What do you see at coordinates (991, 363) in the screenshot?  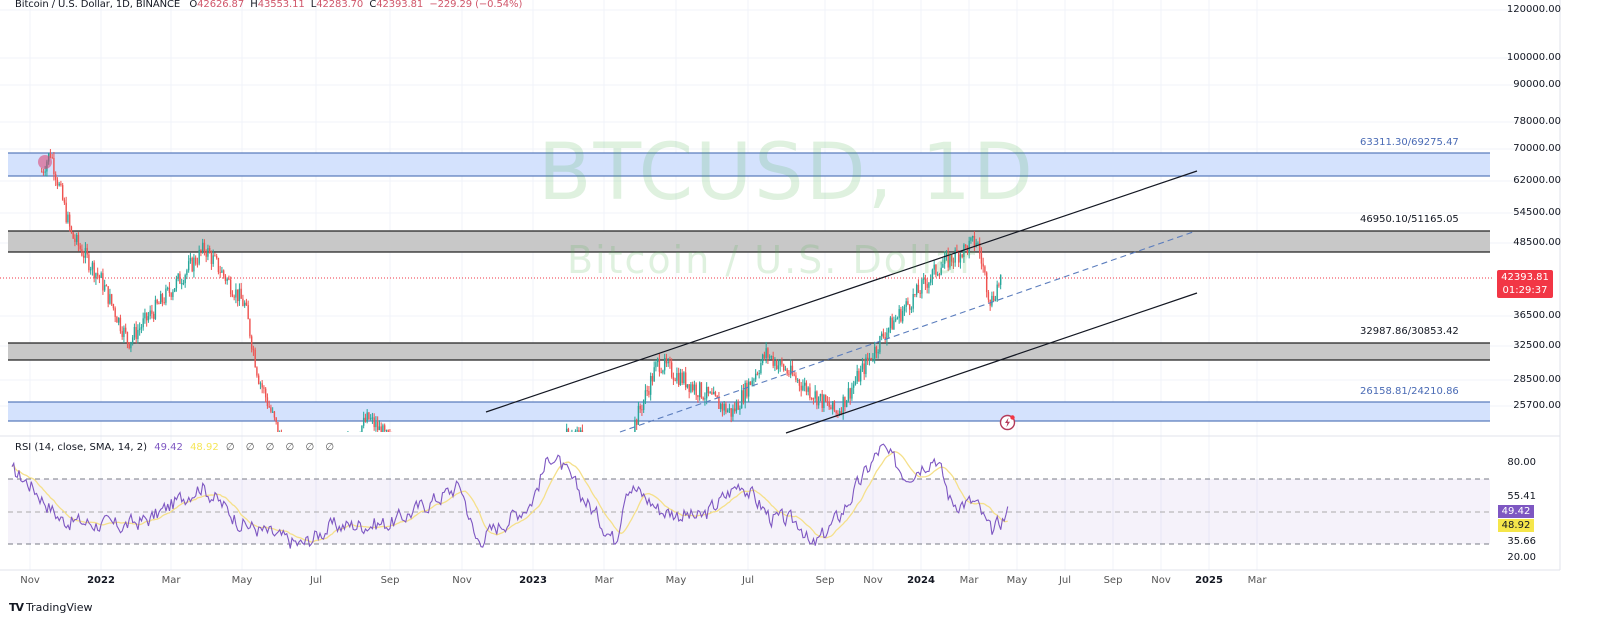 I see `channel-lower-line` at bounding box center [991, 363].